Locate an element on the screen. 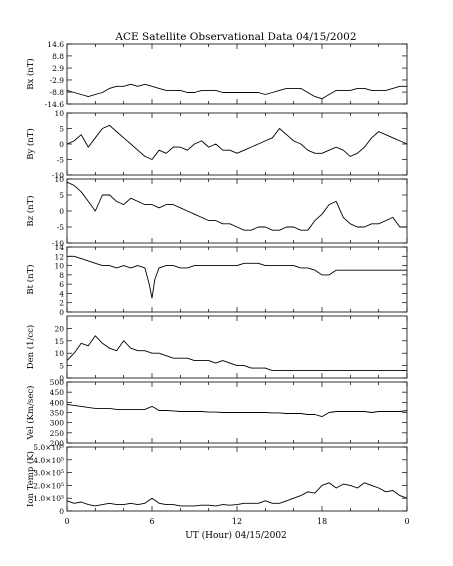 The width and height of the screenshot is (453, 566). y-tick-label: 20 is located at coordinates (59, 328).